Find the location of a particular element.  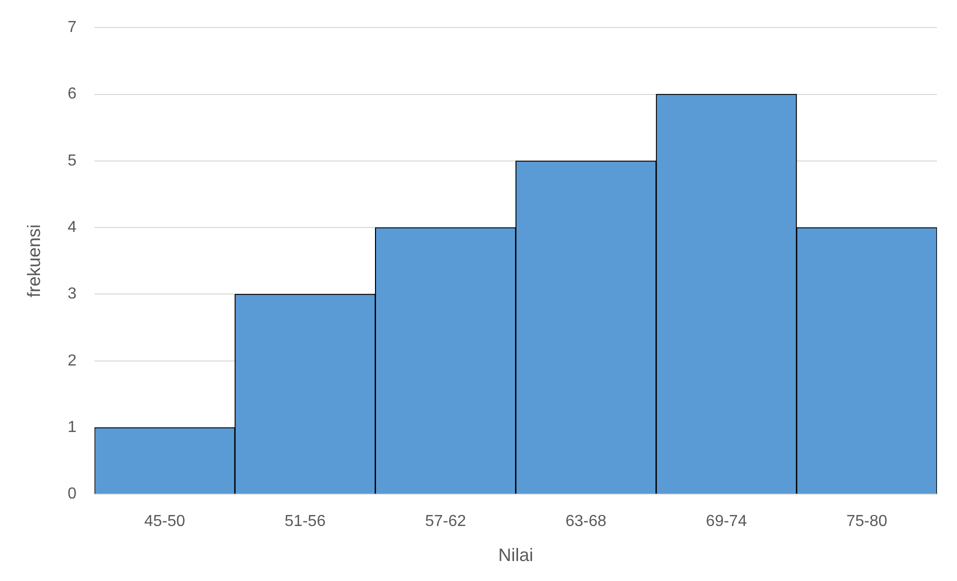

x-tick-label: 51-56 is located at coordinates (305, 521).